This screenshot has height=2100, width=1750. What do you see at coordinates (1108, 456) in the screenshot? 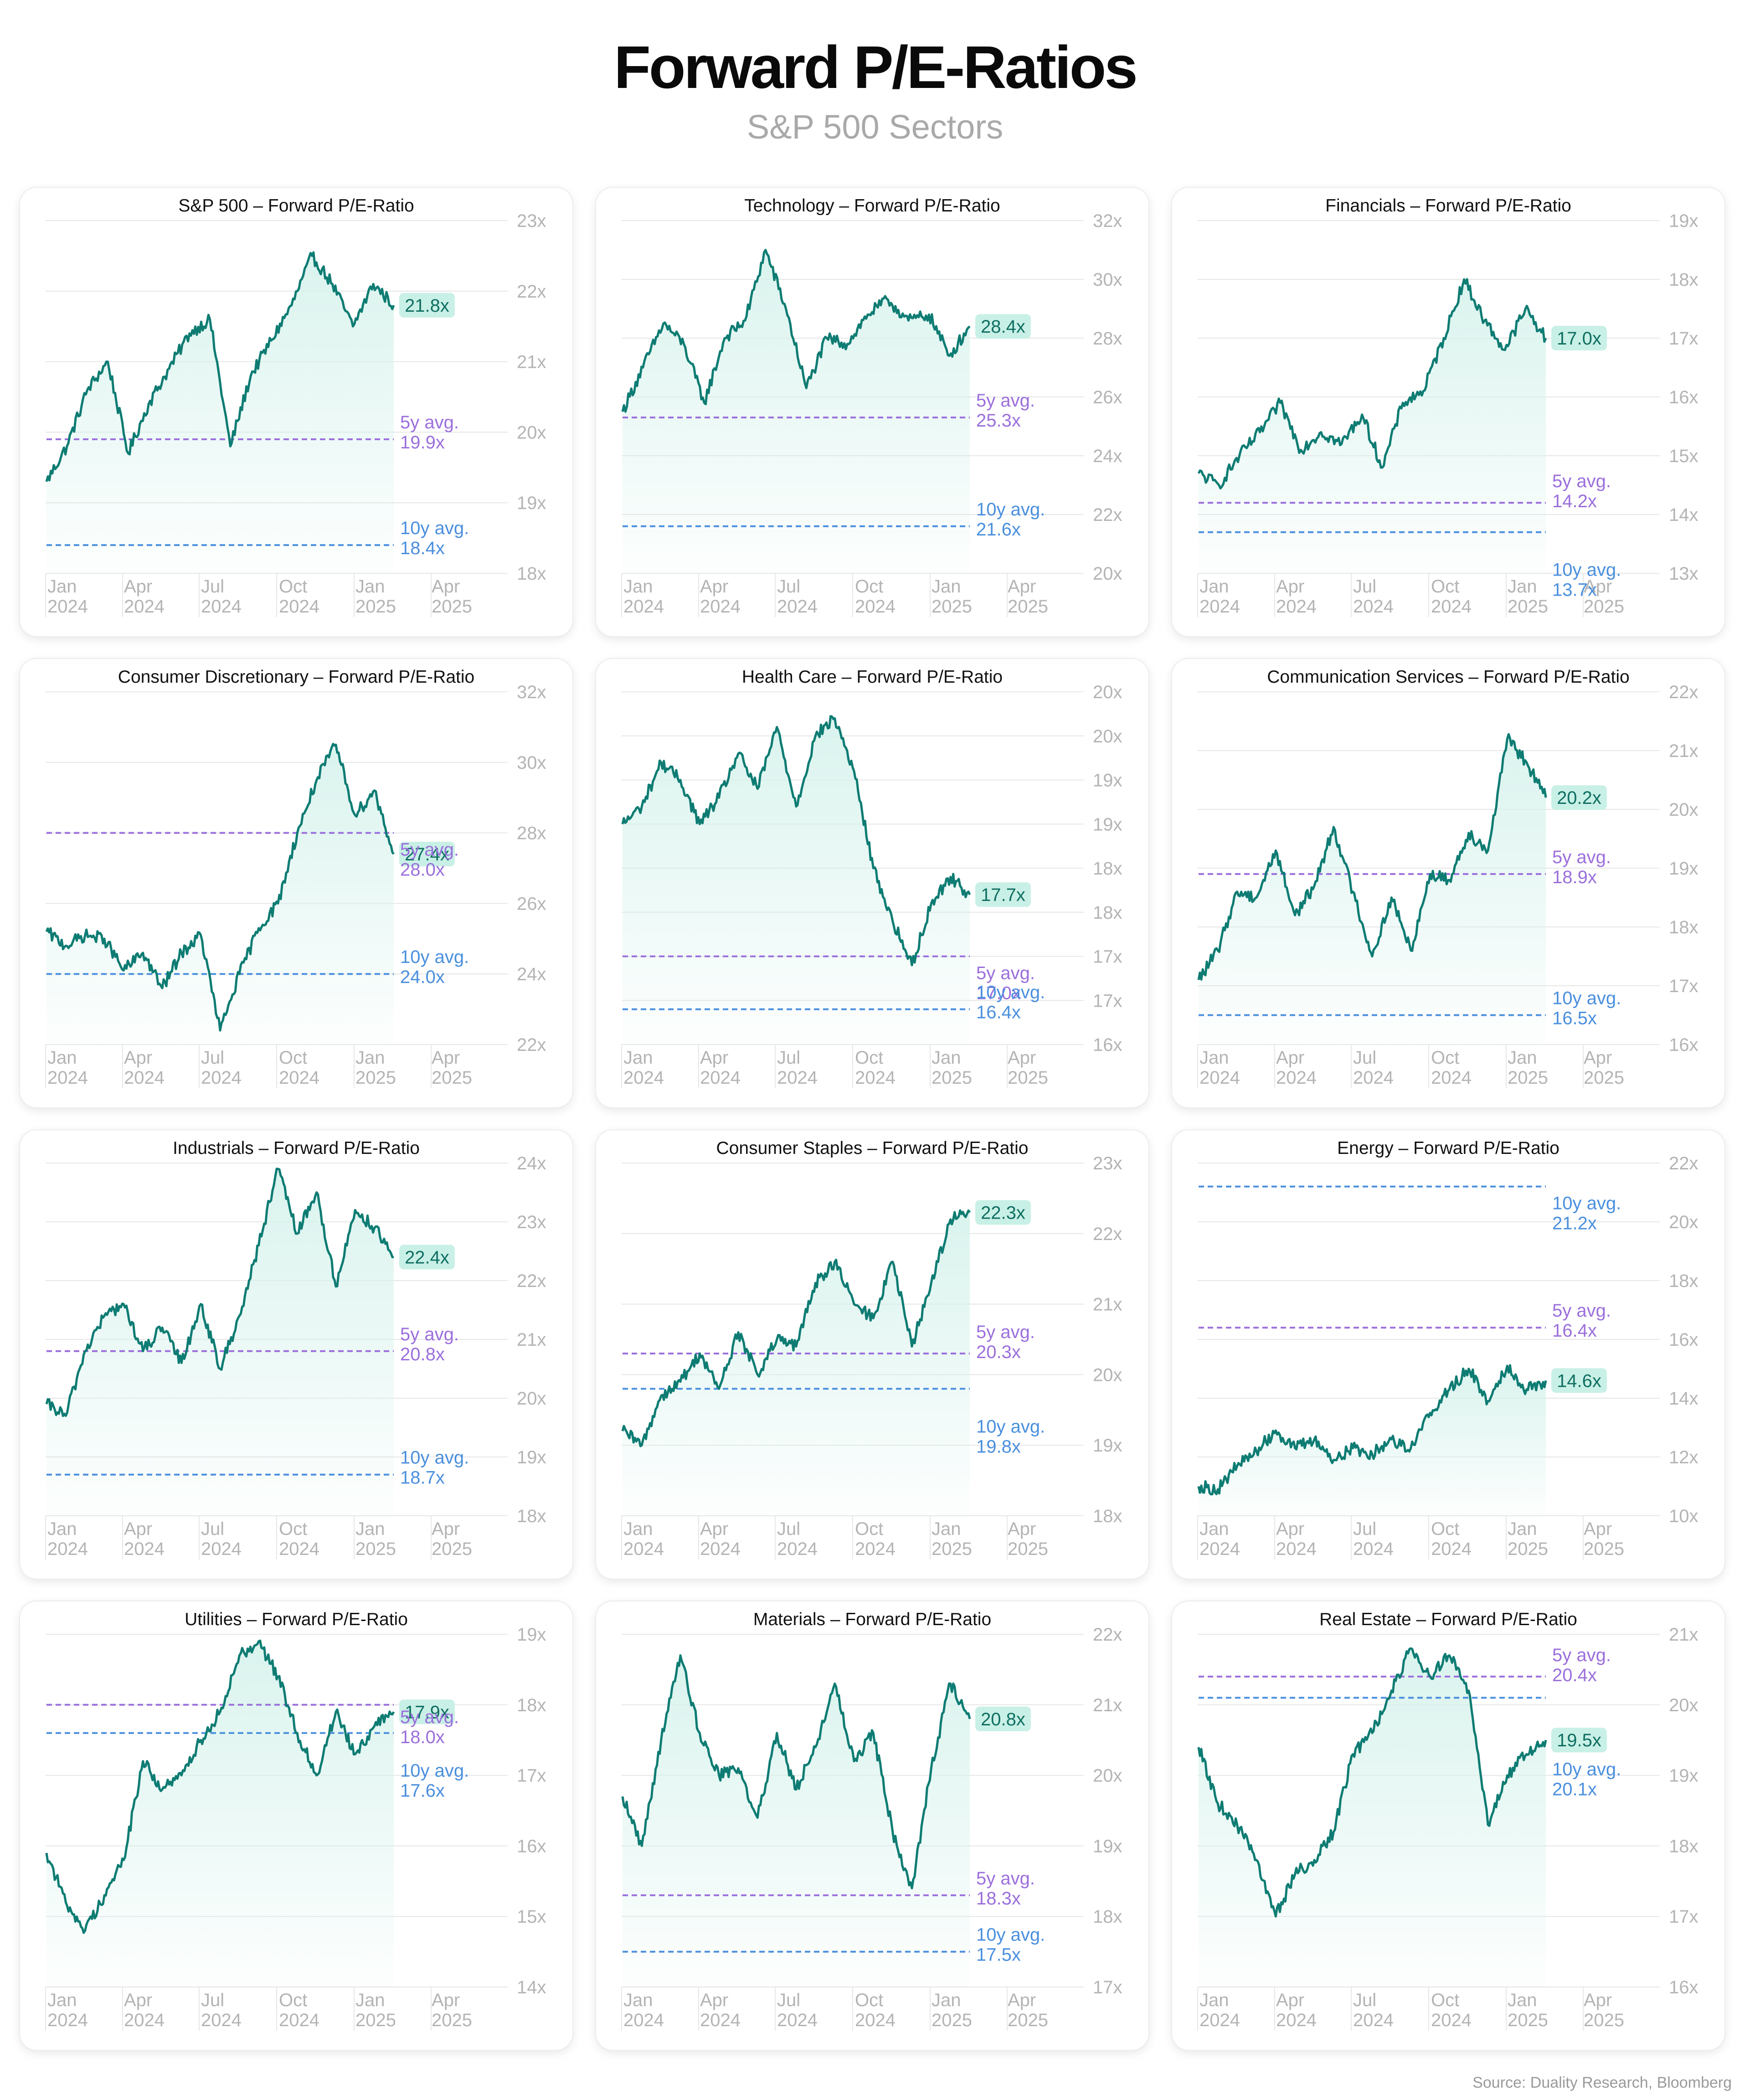
I see `y-tick-label: 24x` at bounding box center [1108, 456].